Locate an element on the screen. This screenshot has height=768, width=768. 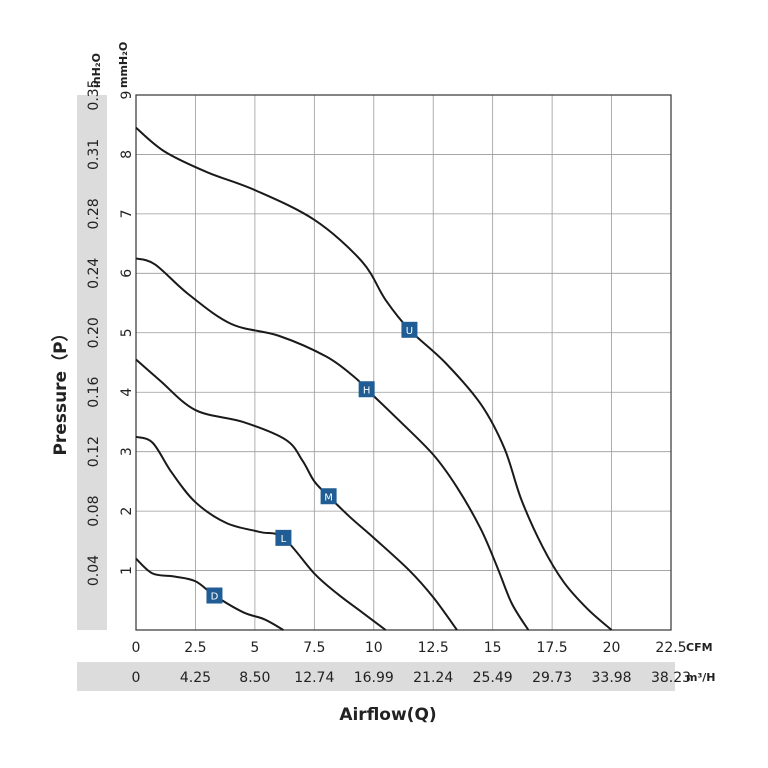
x-tick-label: 2.5 is located at coordinates (195, 648).